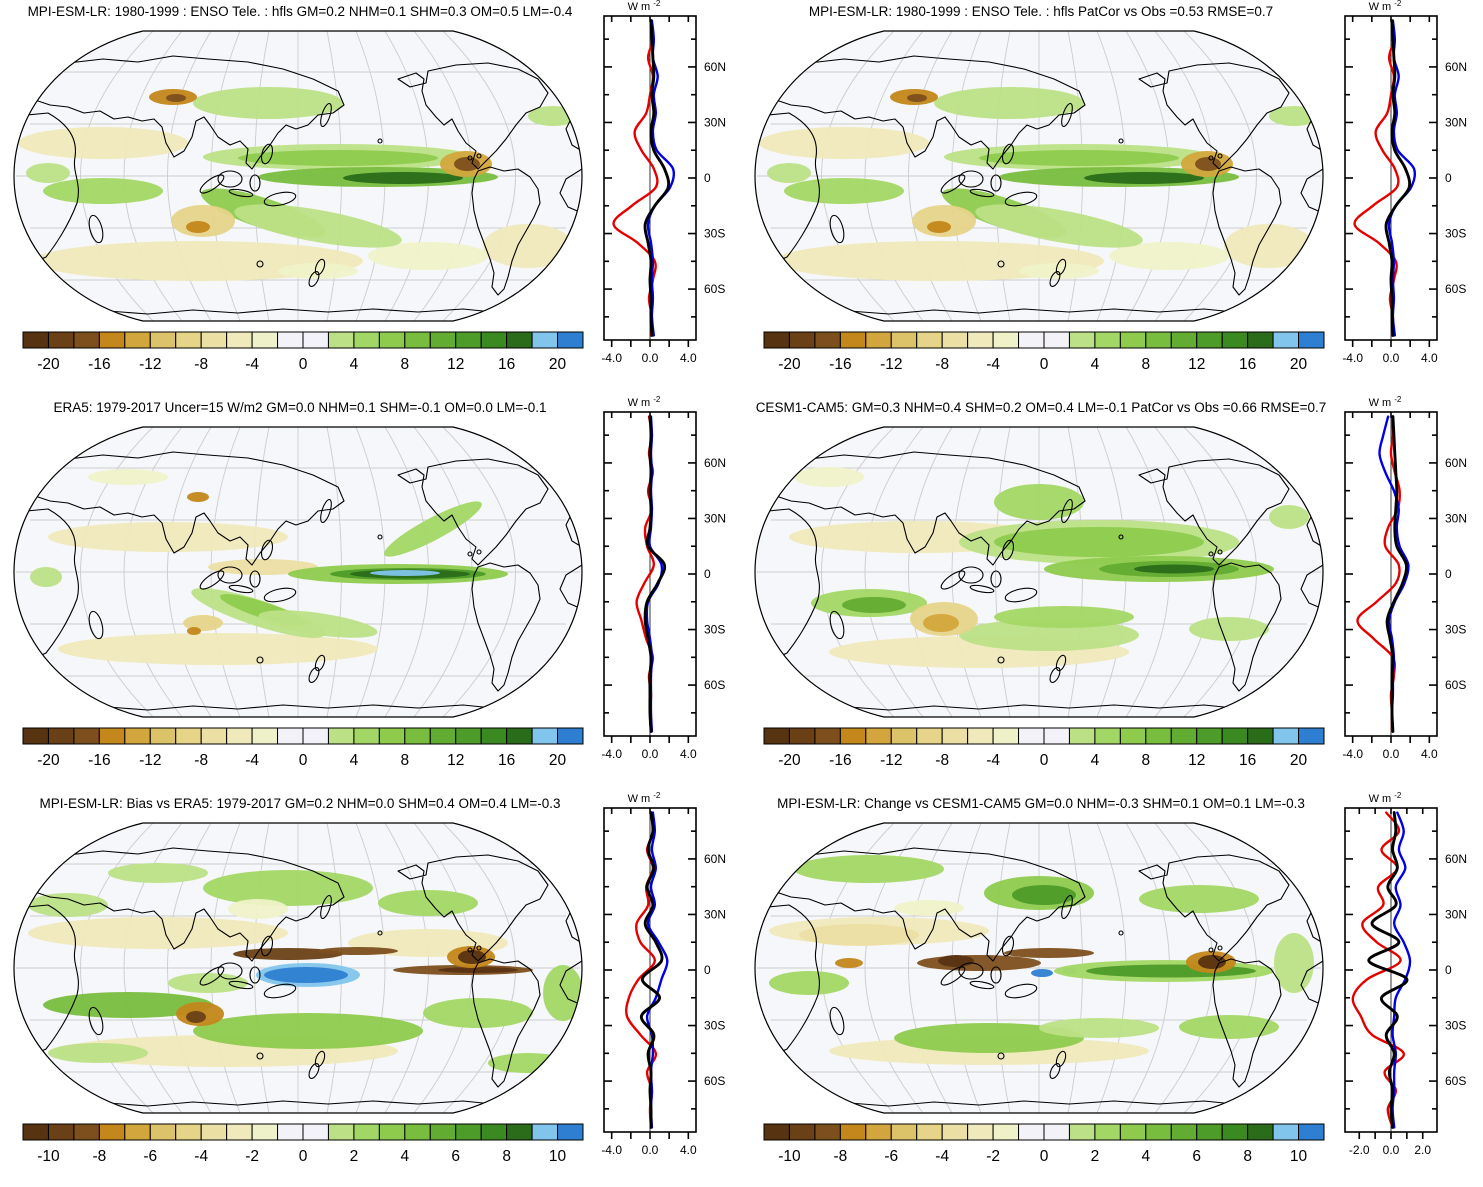  I want to click on svg-text: -4.0, so click(611, 1150).